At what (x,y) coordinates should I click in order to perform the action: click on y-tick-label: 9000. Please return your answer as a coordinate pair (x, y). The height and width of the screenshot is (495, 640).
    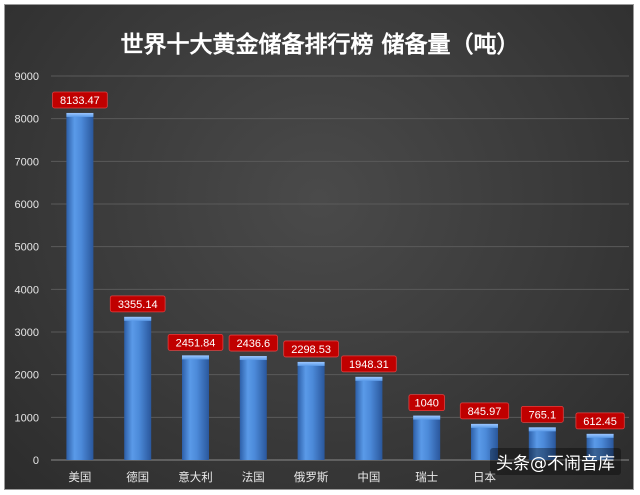
    Looking at the image, I should click on (27, 77).